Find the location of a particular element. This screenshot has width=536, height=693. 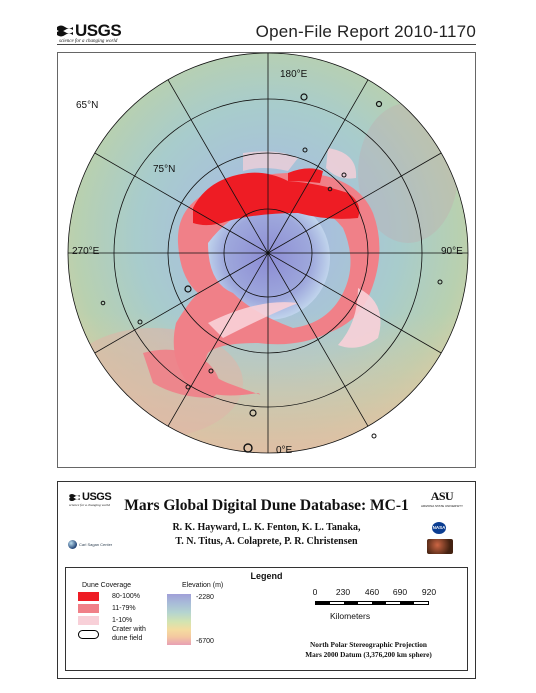

scale-tick-0: 0 is located at coordinates (315, 592).